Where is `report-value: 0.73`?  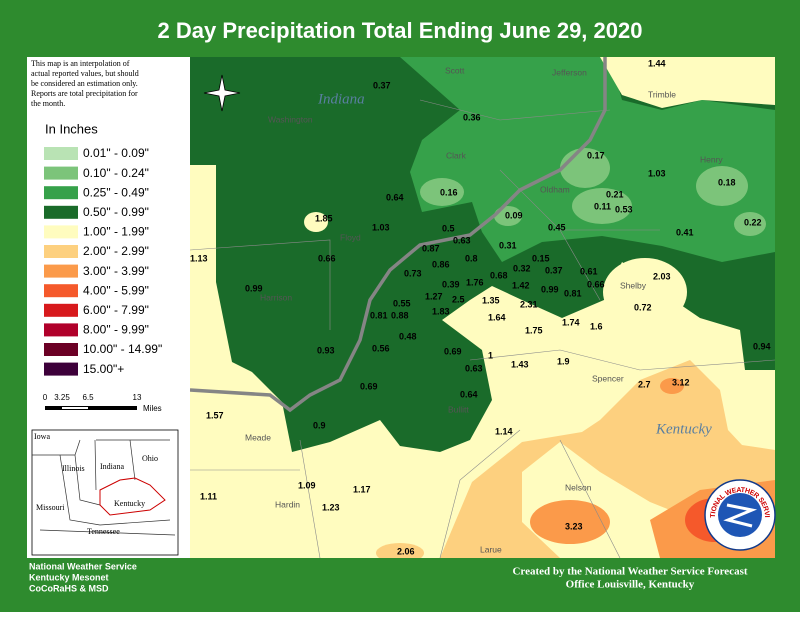
report-value: 0.73 is located at coordinates (413, 273).